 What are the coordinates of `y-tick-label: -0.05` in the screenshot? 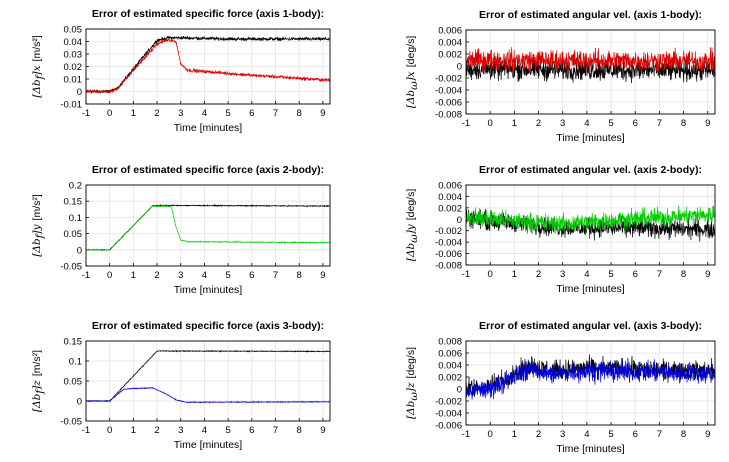 It's located at (71, 267).